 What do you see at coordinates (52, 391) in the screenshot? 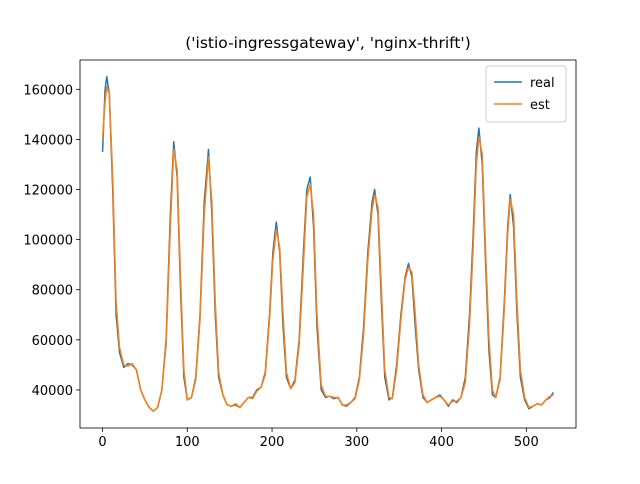
I see `y-tick-label: 40000` at bounding box center [52, 391].